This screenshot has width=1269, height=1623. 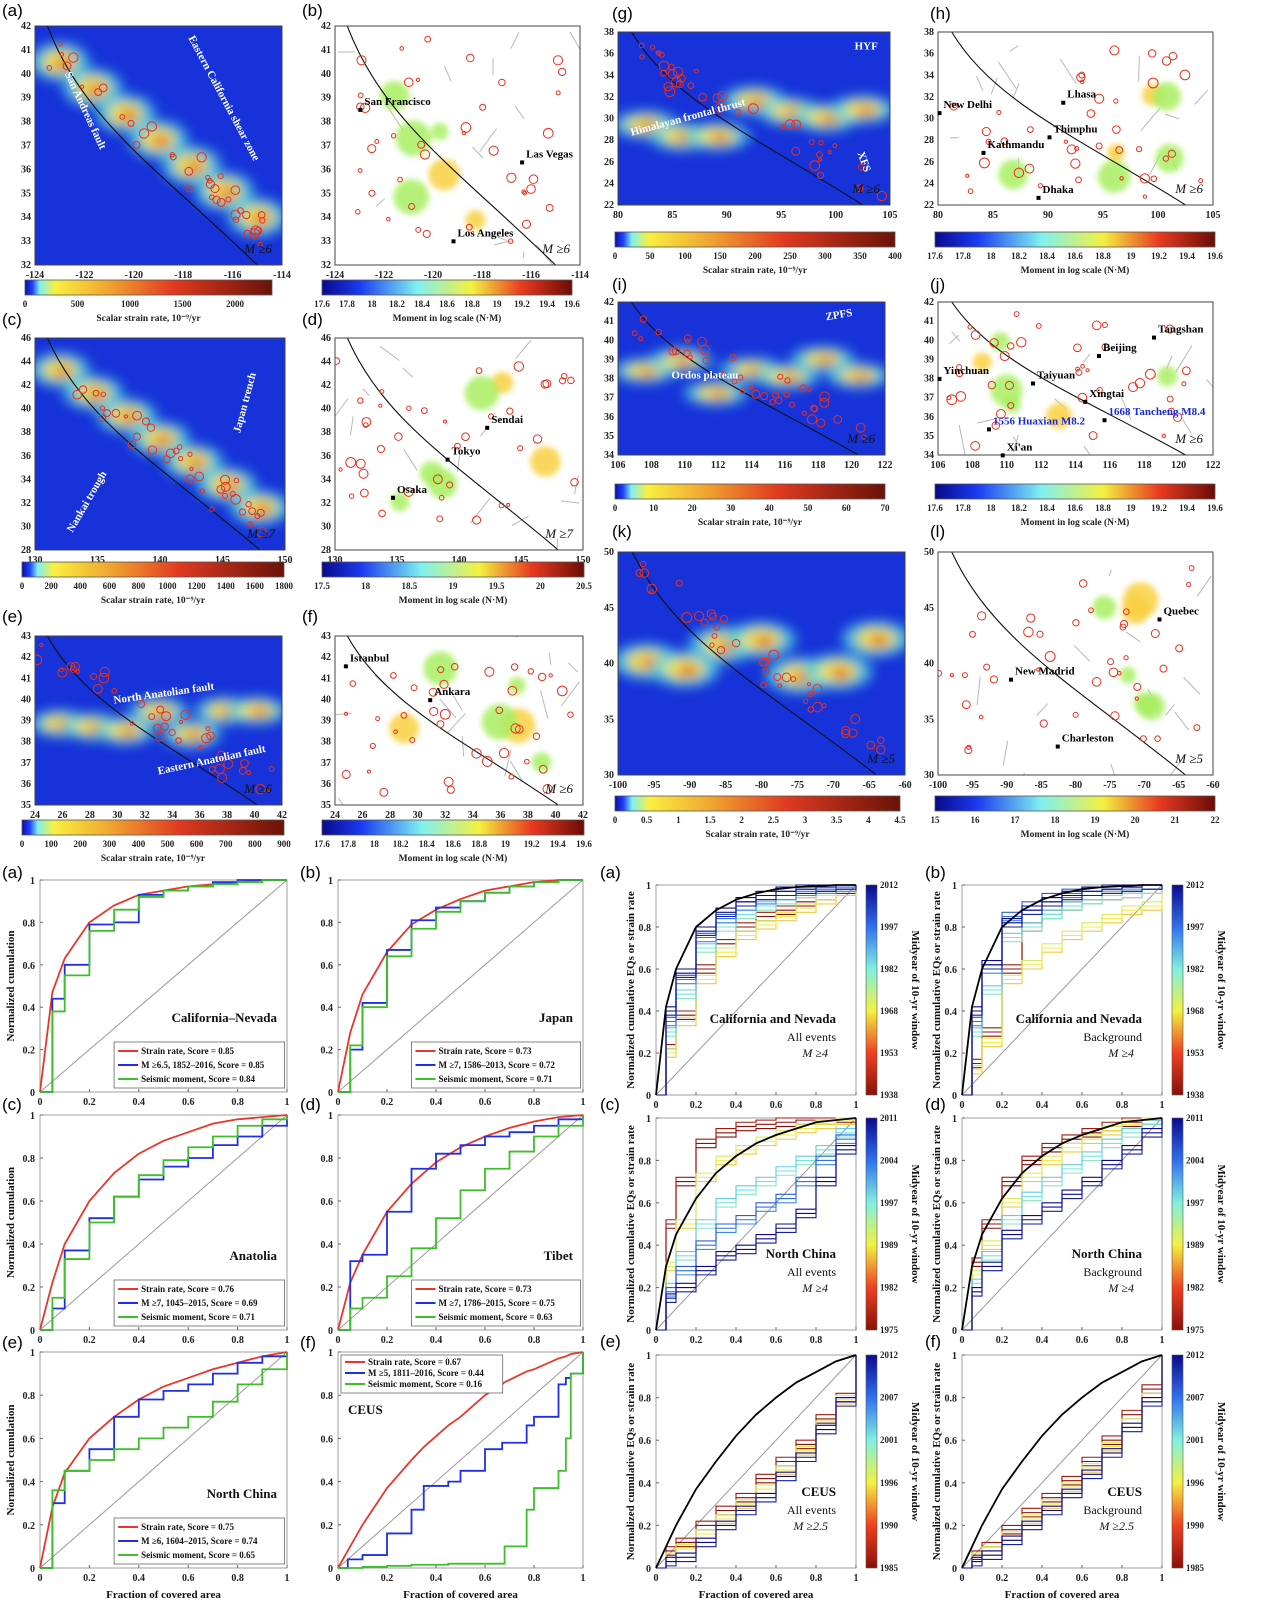 What do you see at coordinates (867, 46) in the screenshot?
I see `map-annotation: HYF` at bounding box center [867, 46].